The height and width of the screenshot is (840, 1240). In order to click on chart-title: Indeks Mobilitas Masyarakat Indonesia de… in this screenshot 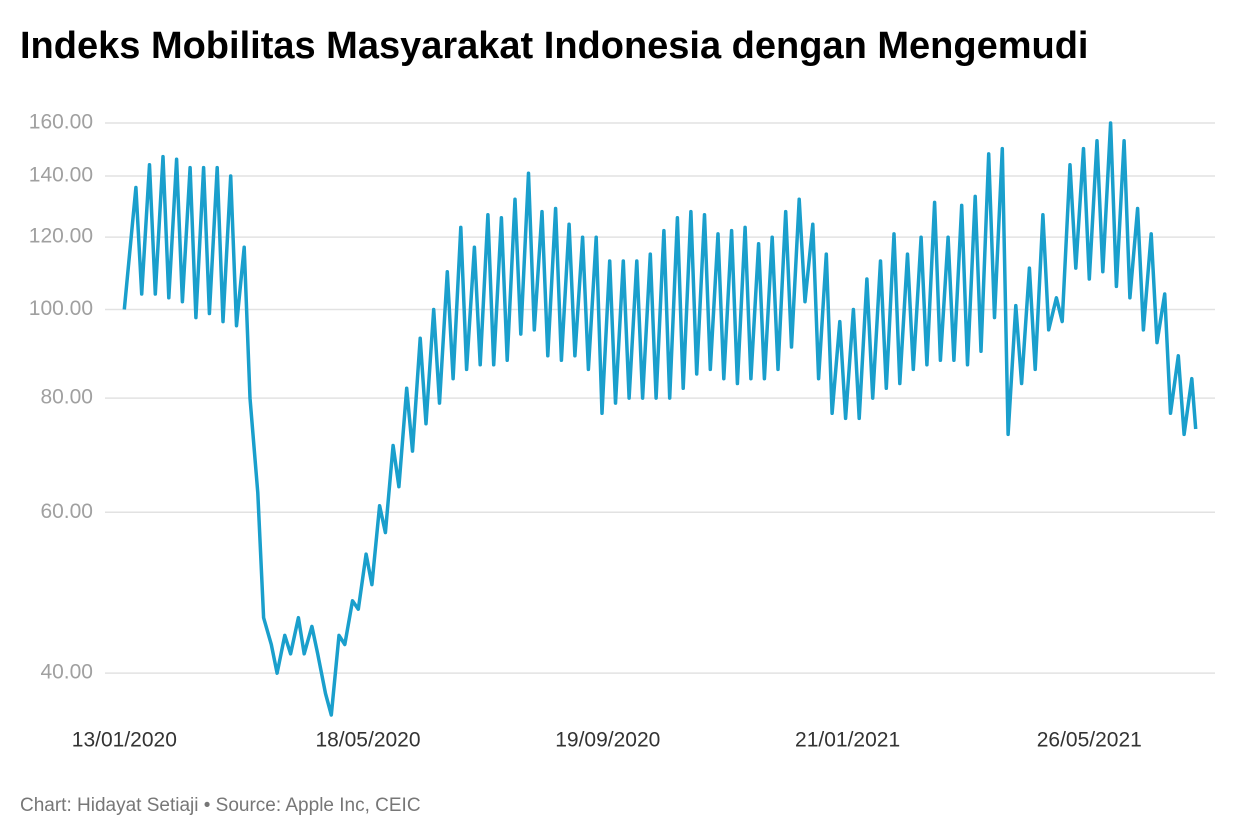, I will do `click(554, 46)`.